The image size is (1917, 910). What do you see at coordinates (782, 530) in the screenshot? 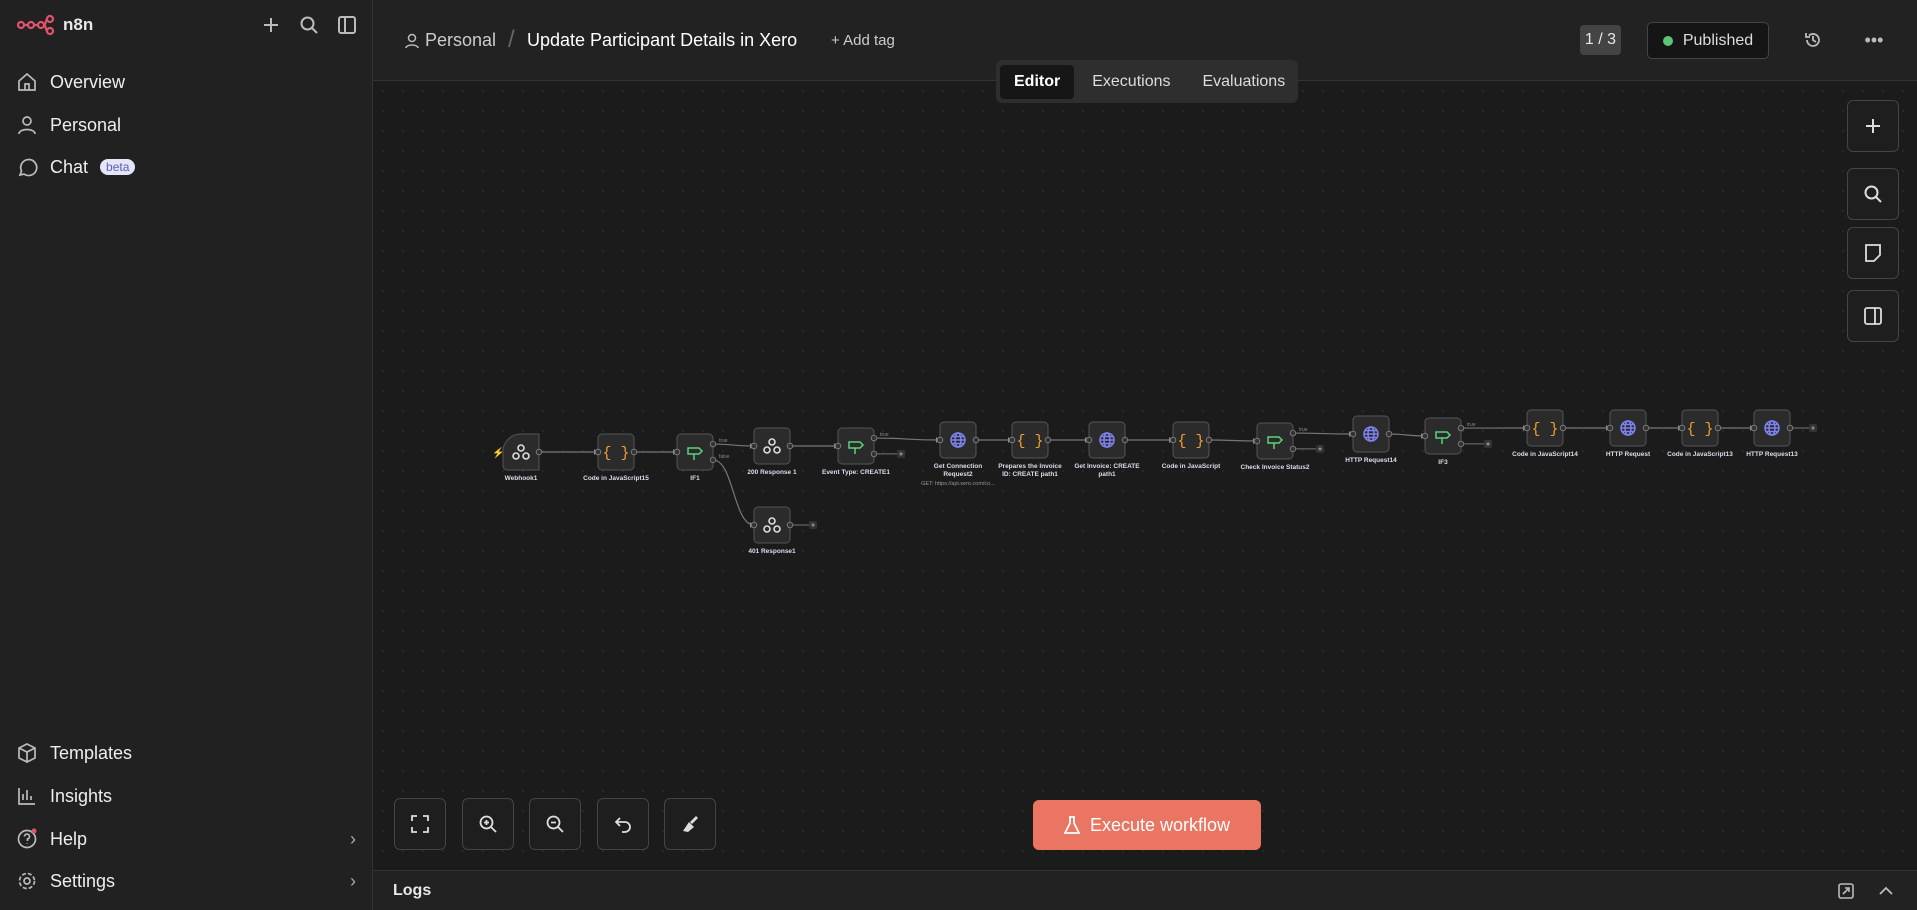
I see `node-r401: 401 Response1` at bounding box center [782, 530].